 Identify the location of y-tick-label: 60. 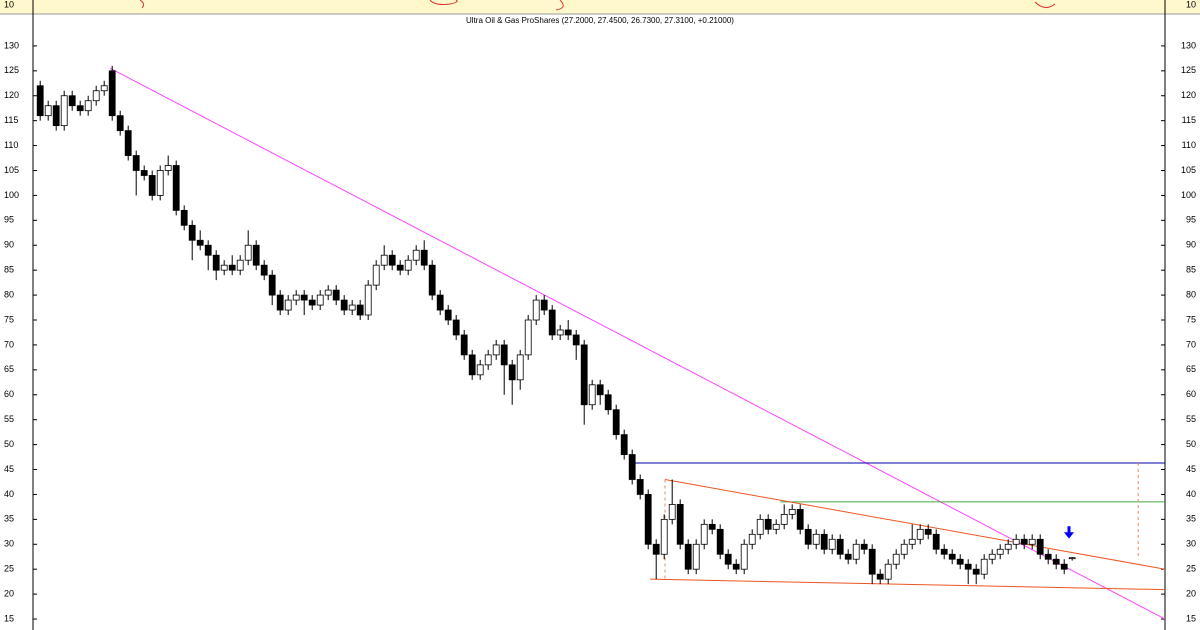
(9, 394).